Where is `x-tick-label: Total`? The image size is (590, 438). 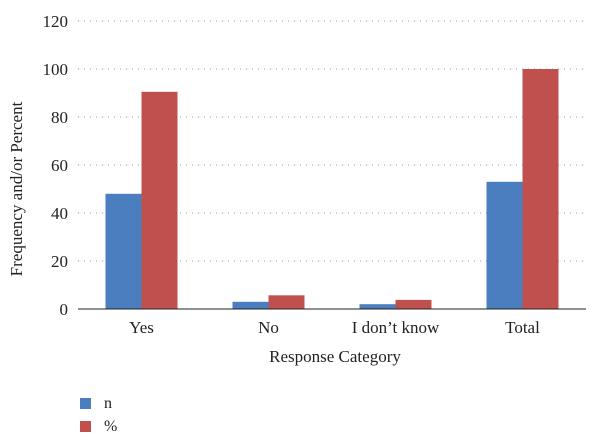 x-tick-label: Total is located at coordinates (522, 327).